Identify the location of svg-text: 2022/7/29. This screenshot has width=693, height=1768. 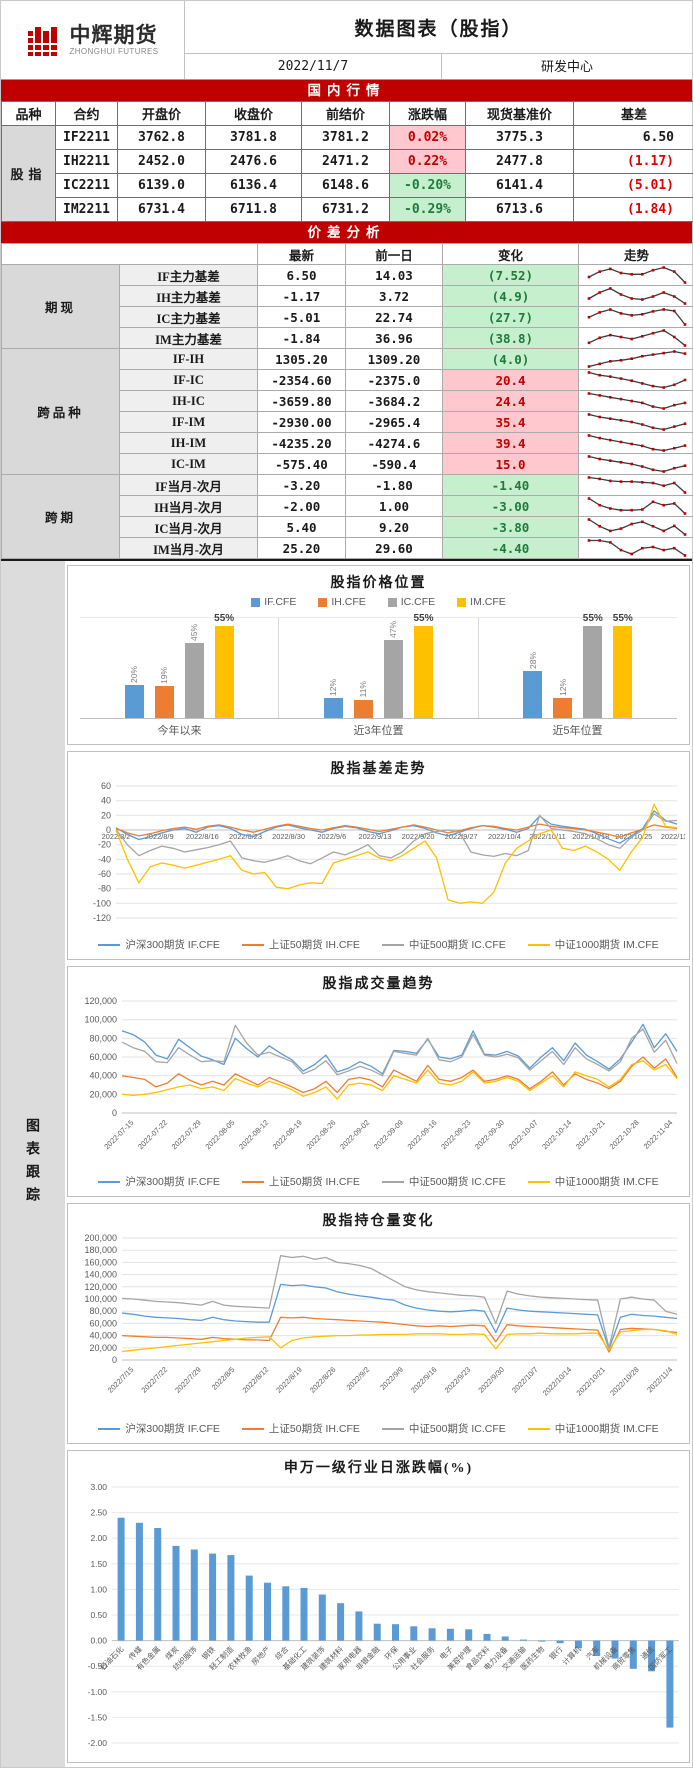
(188, 1380).